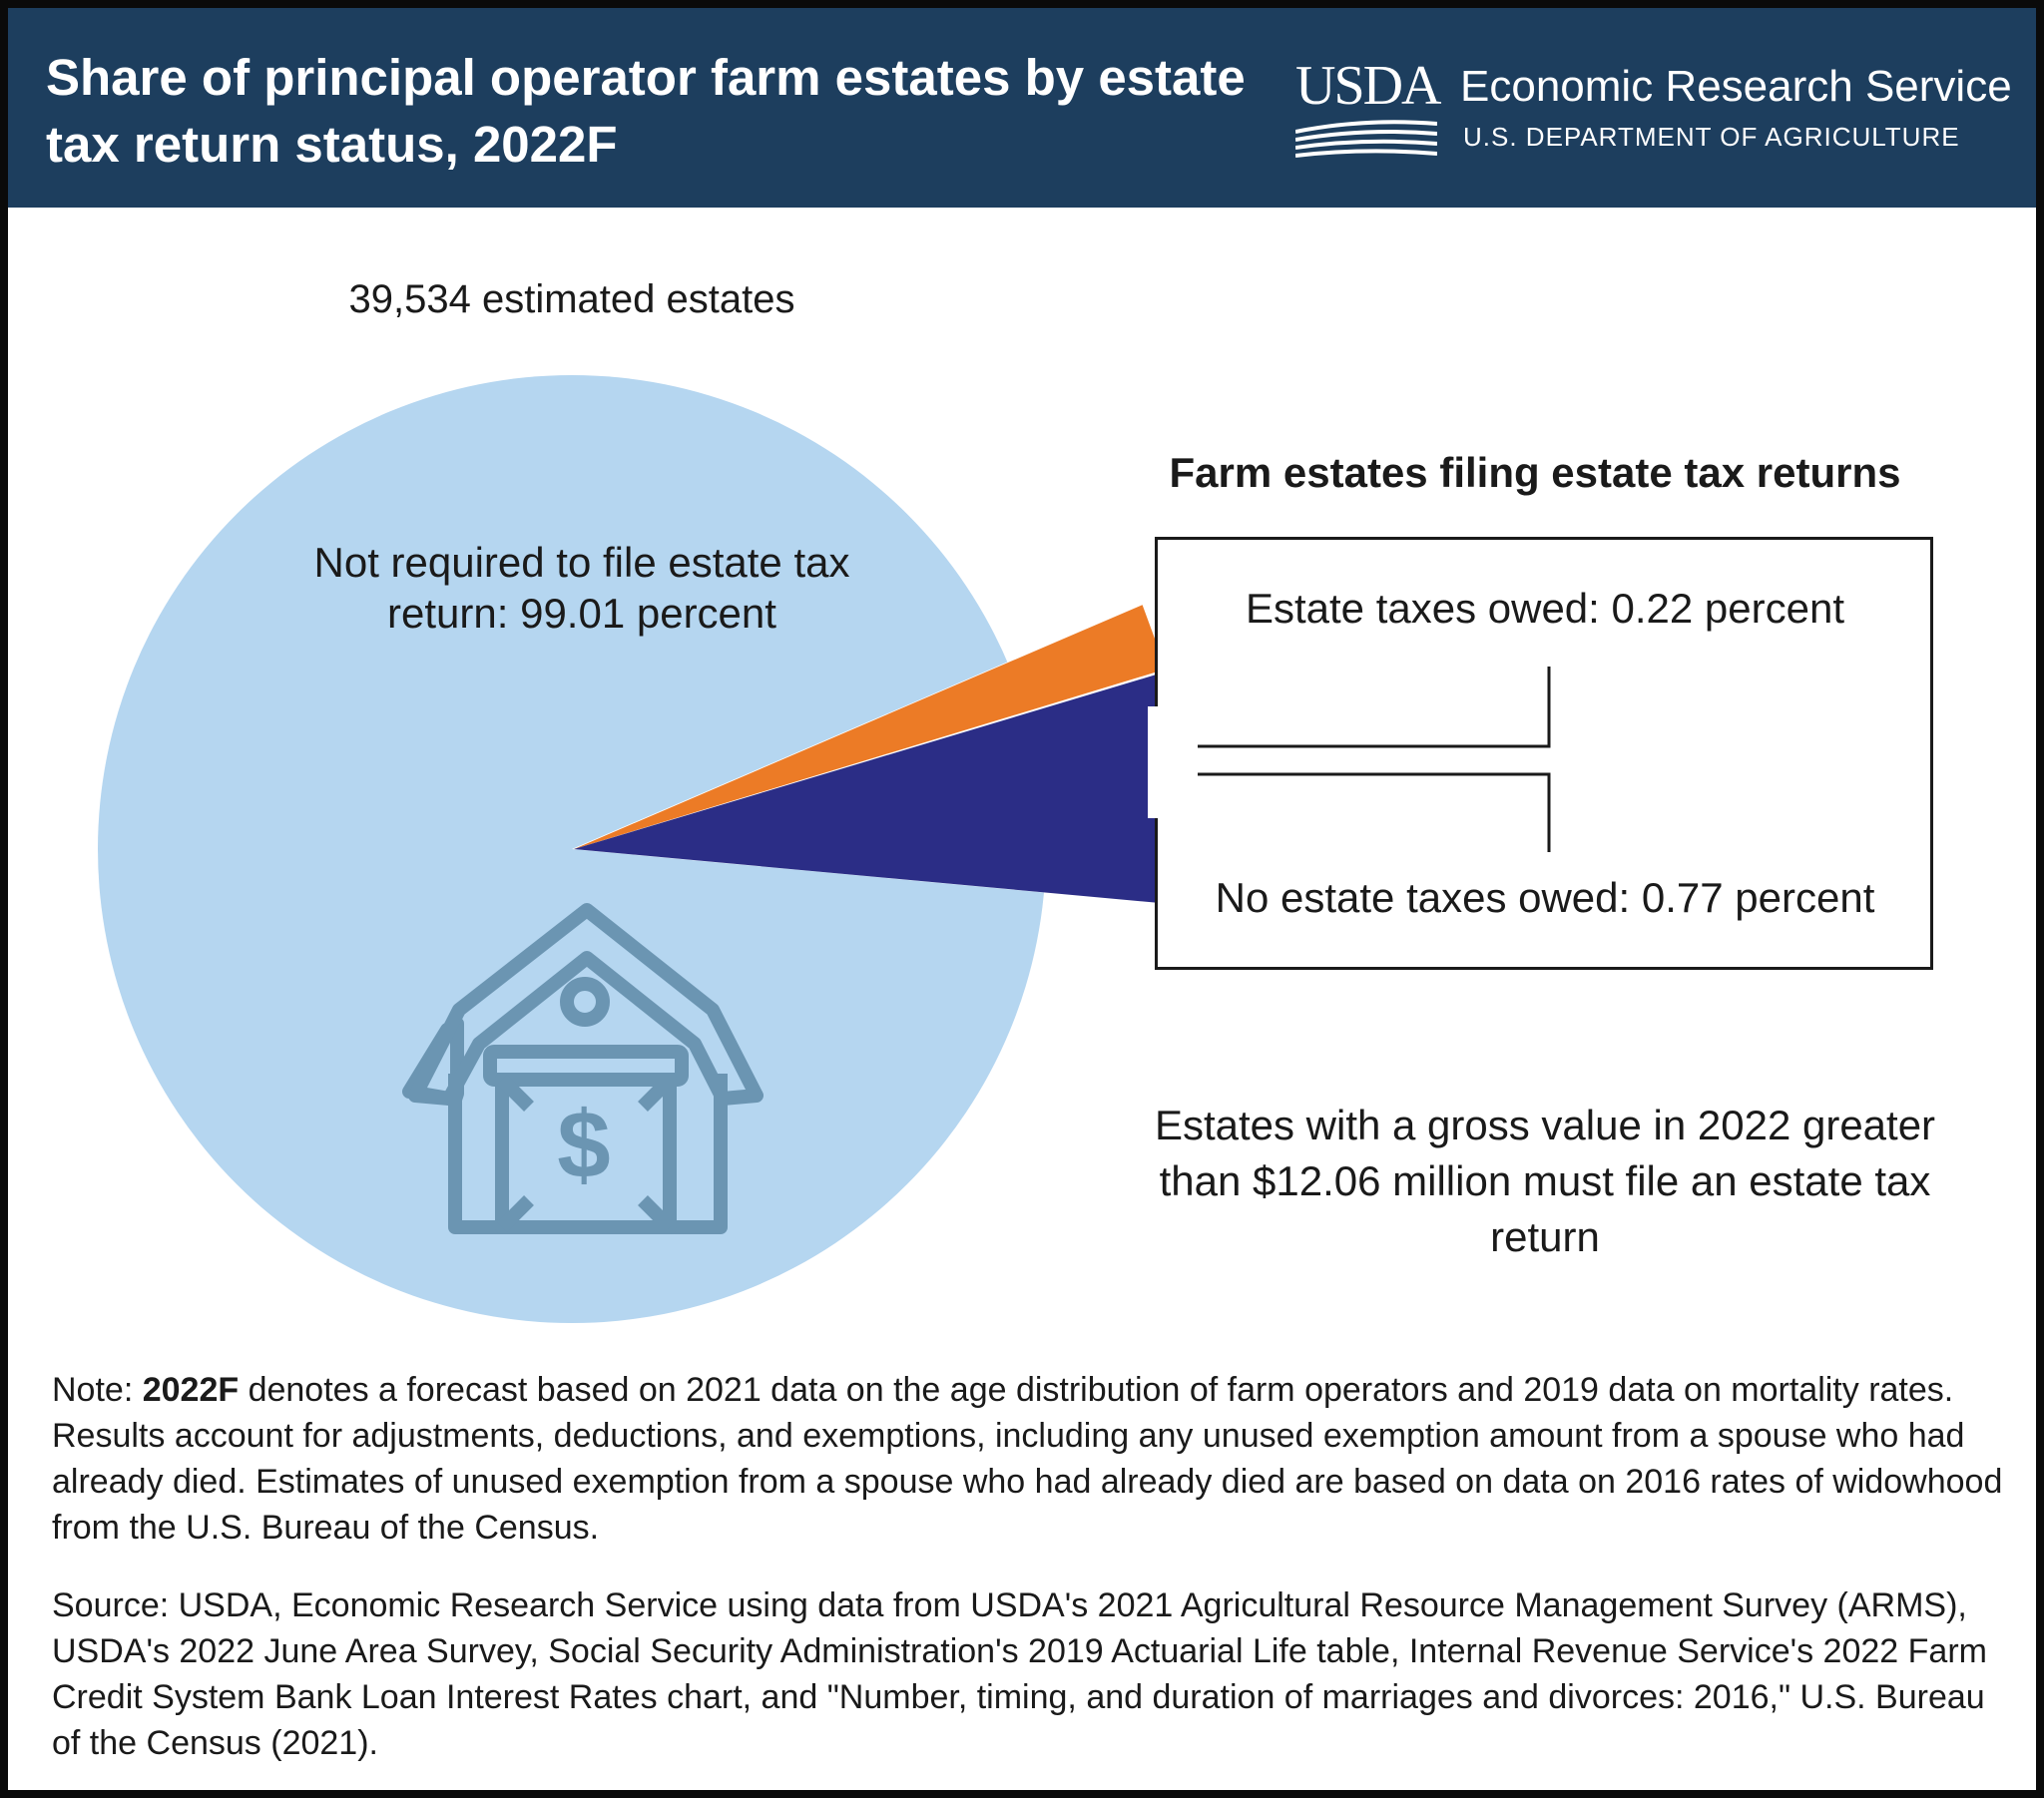 The width and height of the screenshot is (2044, 1798). I want to click on filing-breakdown-box, so click(1544, 753).